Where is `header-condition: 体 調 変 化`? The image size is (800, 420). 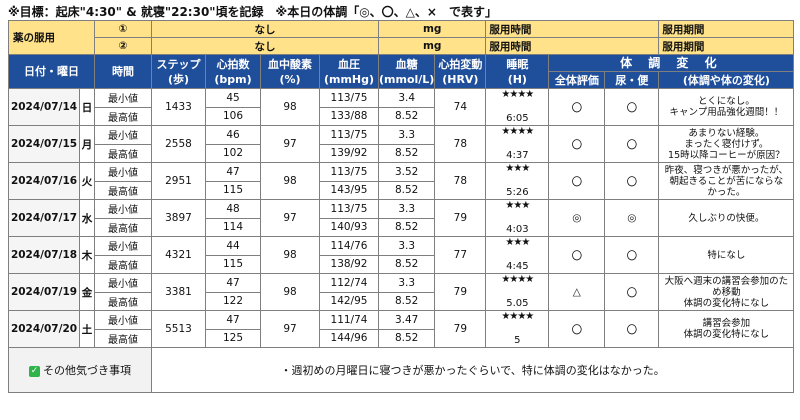 header-condition: 体 調 変 化 is located at coordinates (671, 63).